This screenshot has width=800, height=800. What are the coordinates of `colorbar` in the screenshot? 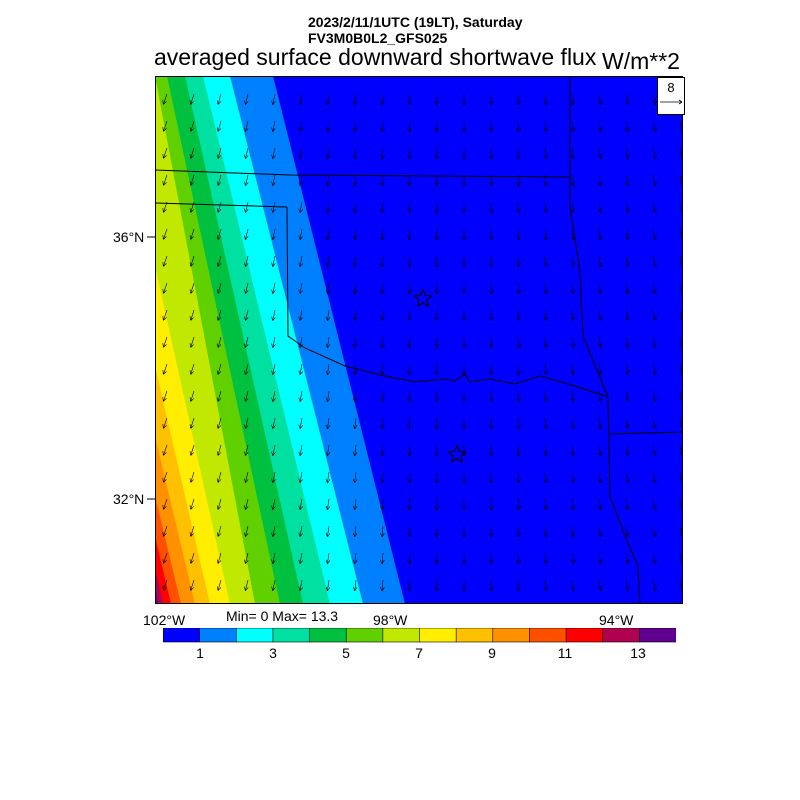 It's located at (419, 636).